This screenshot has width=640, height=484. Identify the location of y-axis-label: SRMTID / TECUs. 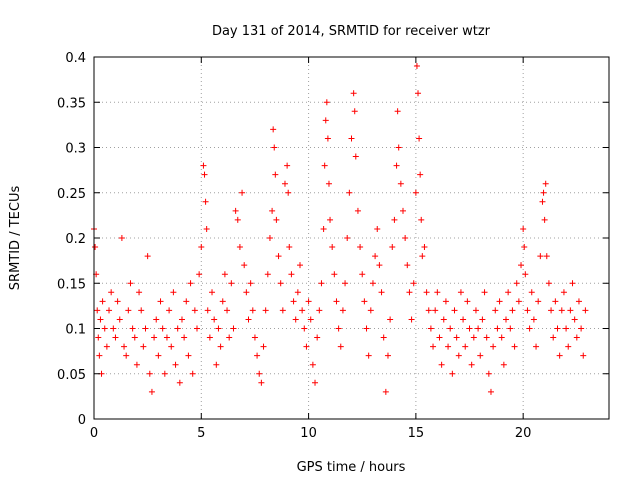
(15, 238).